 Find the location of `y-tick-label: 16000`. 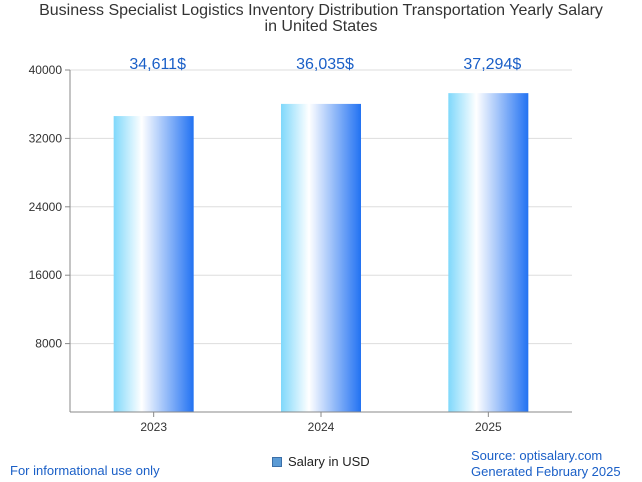

y-tick-label: 16000 is located at coordinates (46, 275).